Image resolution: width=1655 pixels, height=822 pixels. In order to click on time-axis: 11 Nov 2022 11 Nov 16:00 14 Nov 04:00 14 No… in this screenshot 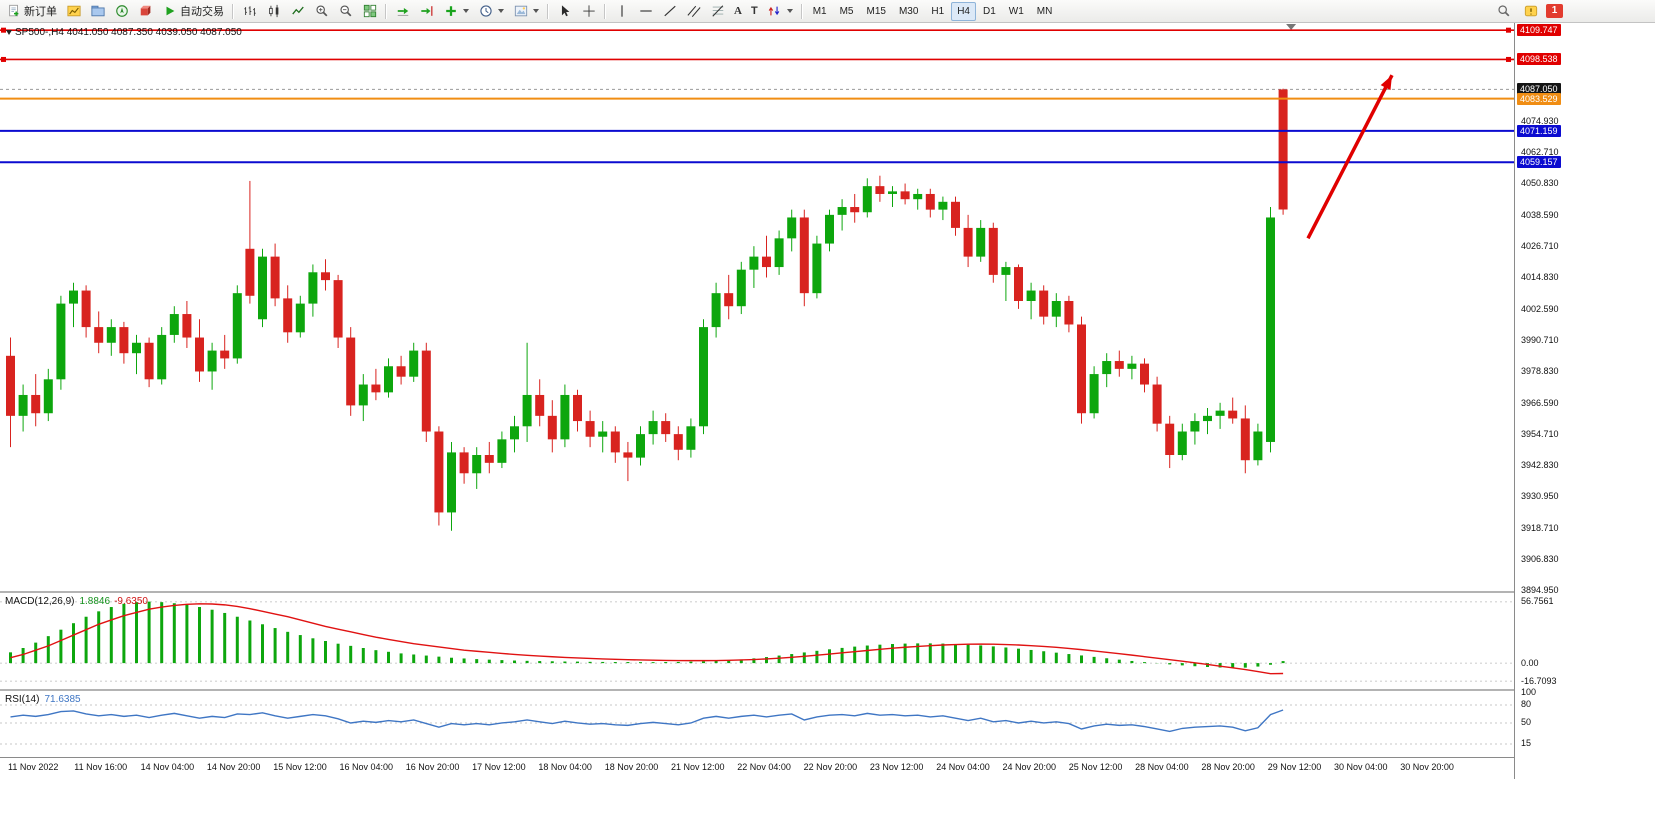, I will do `click(757, 768)`.